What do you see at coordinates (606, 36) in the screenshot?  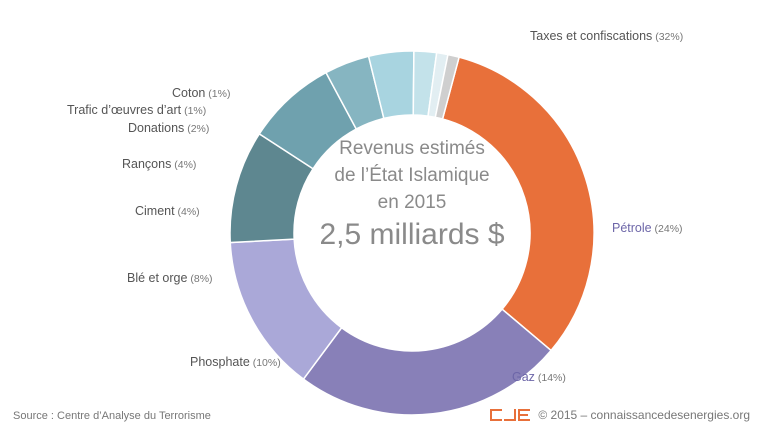 I see `slice-label: Taxes et confiscations (32%)` at bounding box center [606, 36].